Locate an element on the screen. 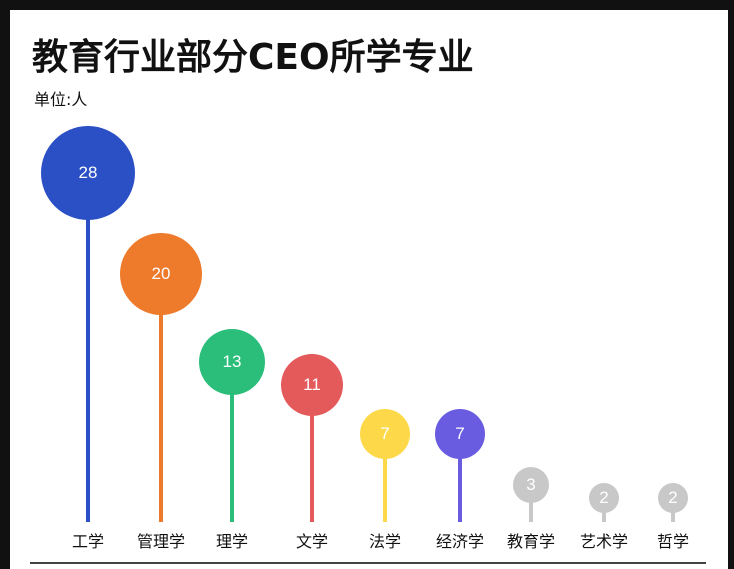 The width and height of the screenshot is (734, 569). chart-title: 教育行业部分CEO所学专业 is located at coordinates (253, 57).